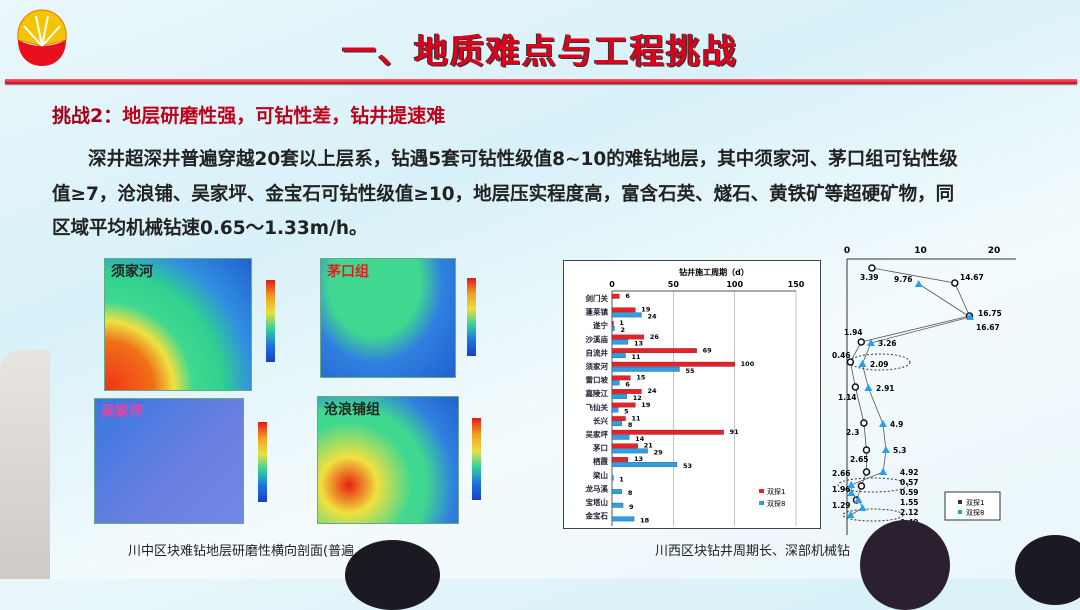 Image resolution: width=1080 pixels, height=610 pixels. I want to click on map-label: 茅口组, so click(348, 272).